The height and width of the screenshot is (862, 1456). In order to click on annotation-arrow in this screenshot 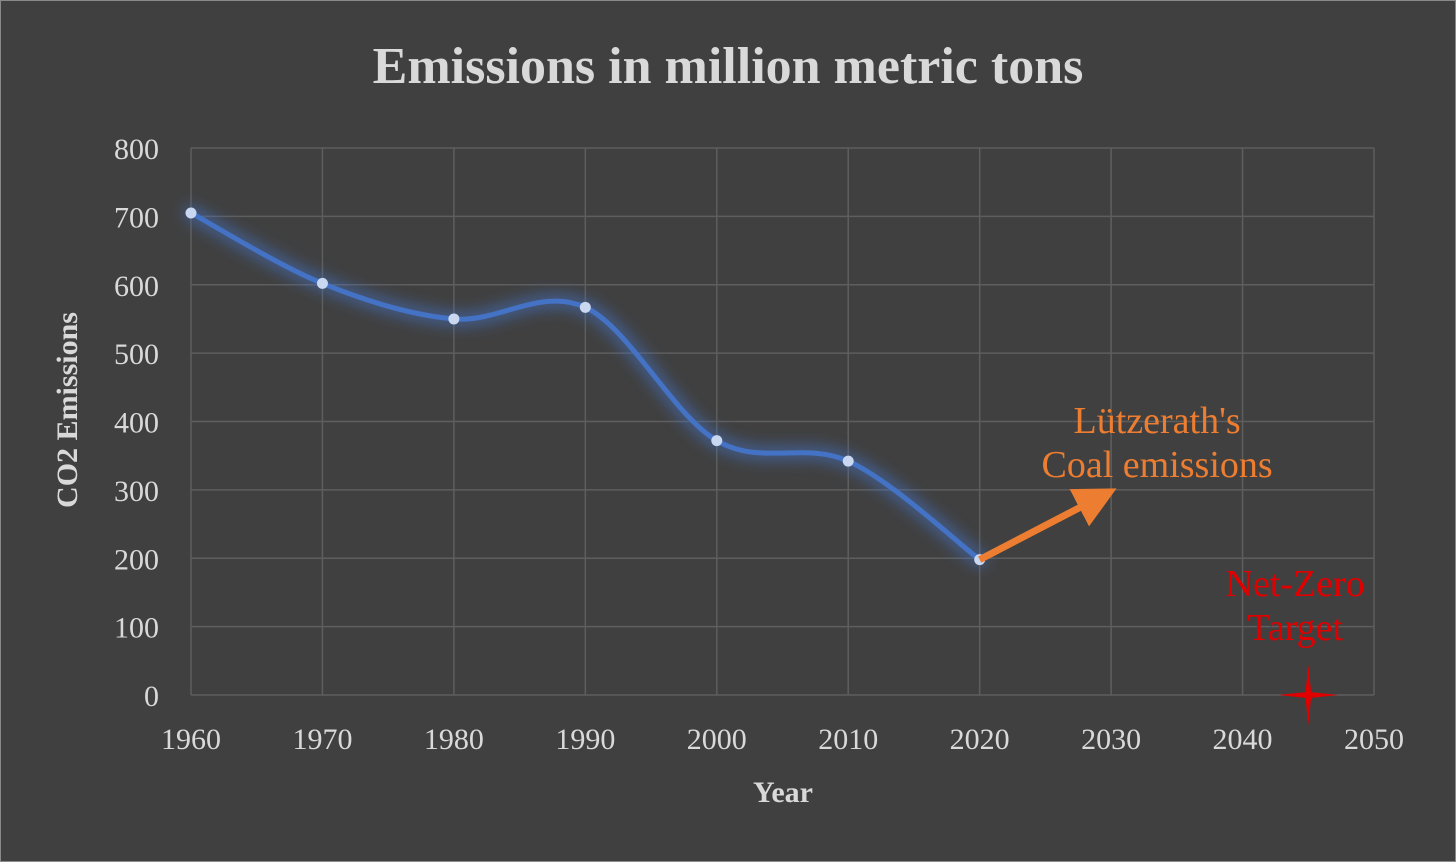, I will do `click(1047, 525)`.